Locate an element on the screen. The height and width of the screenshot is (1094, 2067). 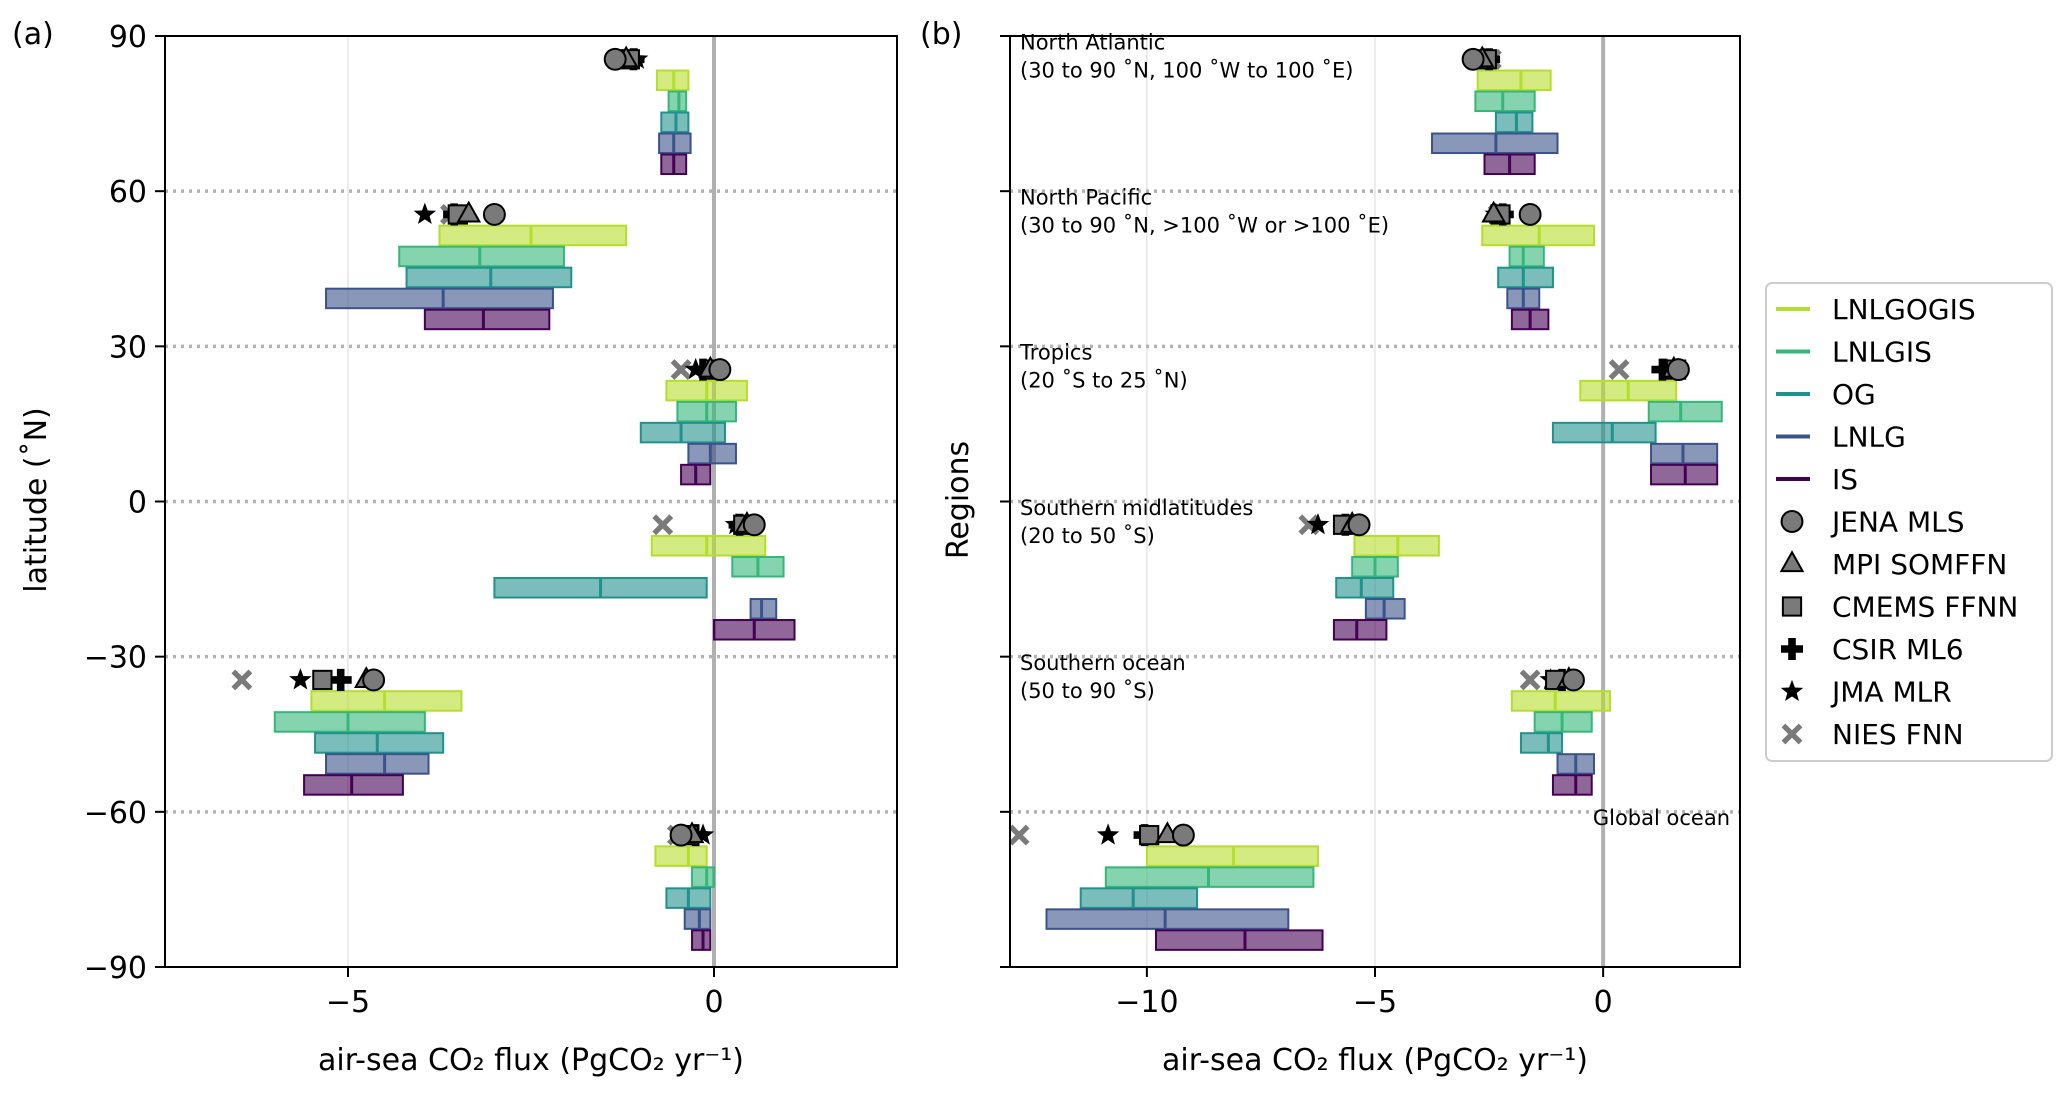
region-label-north-pacific: (30 to 90 ˚N, >100 ˚W or >100 ˚E) is located at coordinates (1204, 225).